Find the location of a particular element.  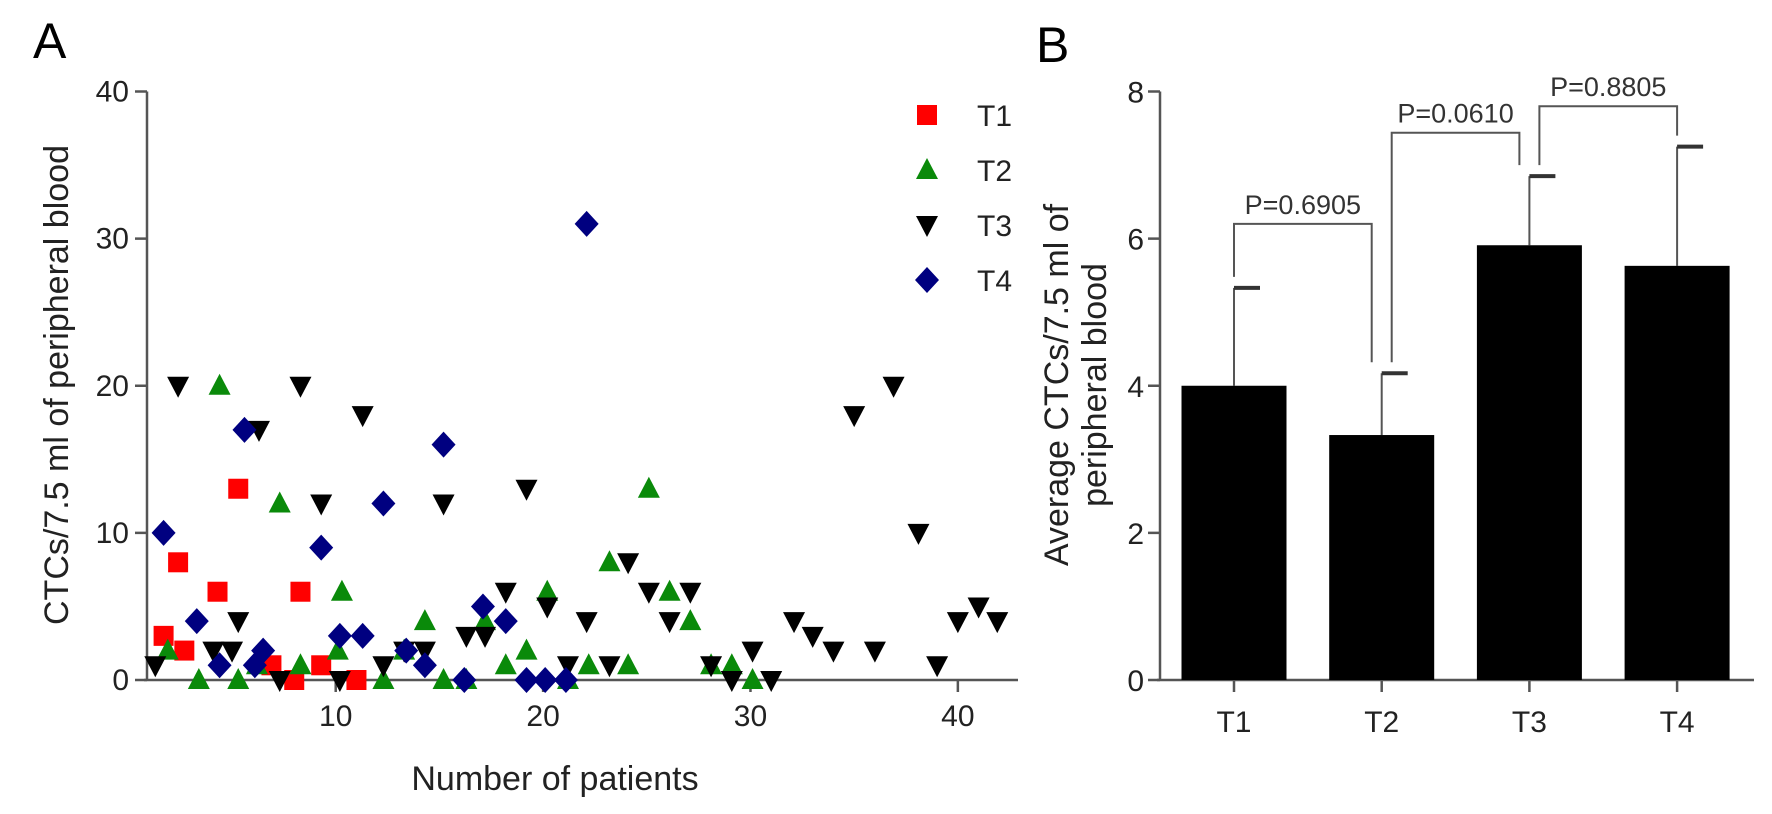

panel-b-x-tick-label: T3 is located at coordinates (1529, 722).